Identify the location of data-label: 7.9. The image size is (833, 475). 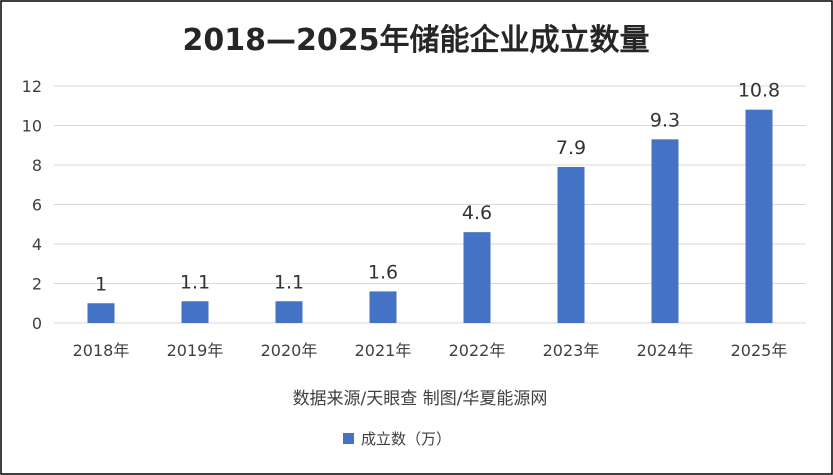
(571, 148).